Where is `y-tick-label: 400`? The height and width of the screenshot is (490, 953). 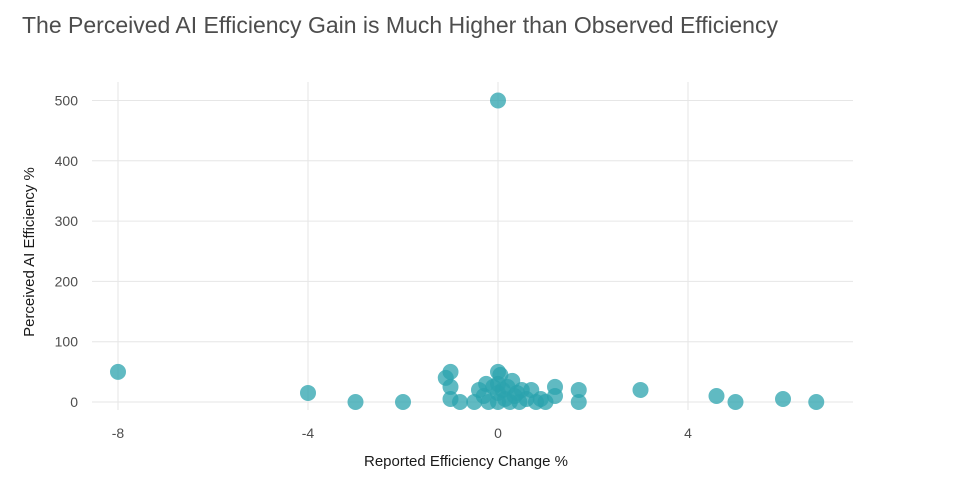 y-tick-label: 400 is located at coordinates (67, 161).